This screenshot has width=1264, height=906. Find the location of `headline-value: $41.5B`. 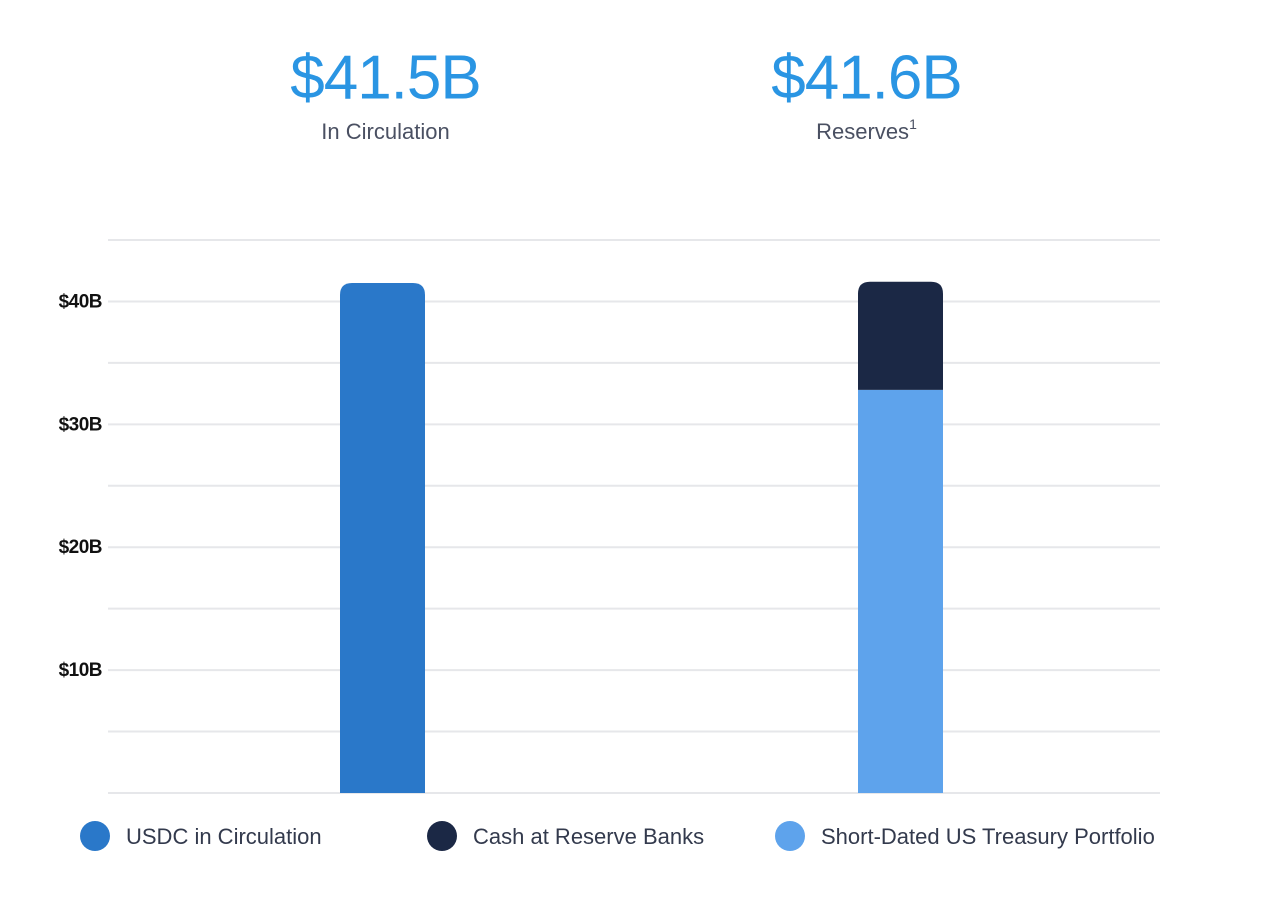

headline-value: $41.5B is located at coordinates (385, 77).